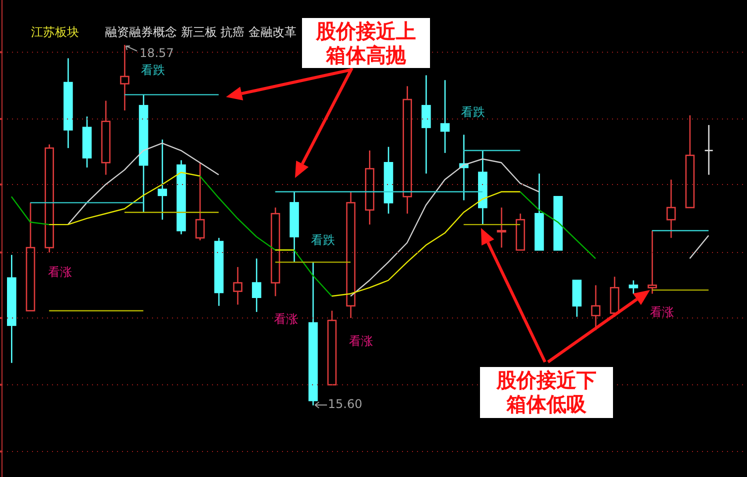 The height and width of the screenshot is (477, 747). I want to click on annotation: 融资融券概念 新三板 抗癌 金融改革, so click(200, 32).